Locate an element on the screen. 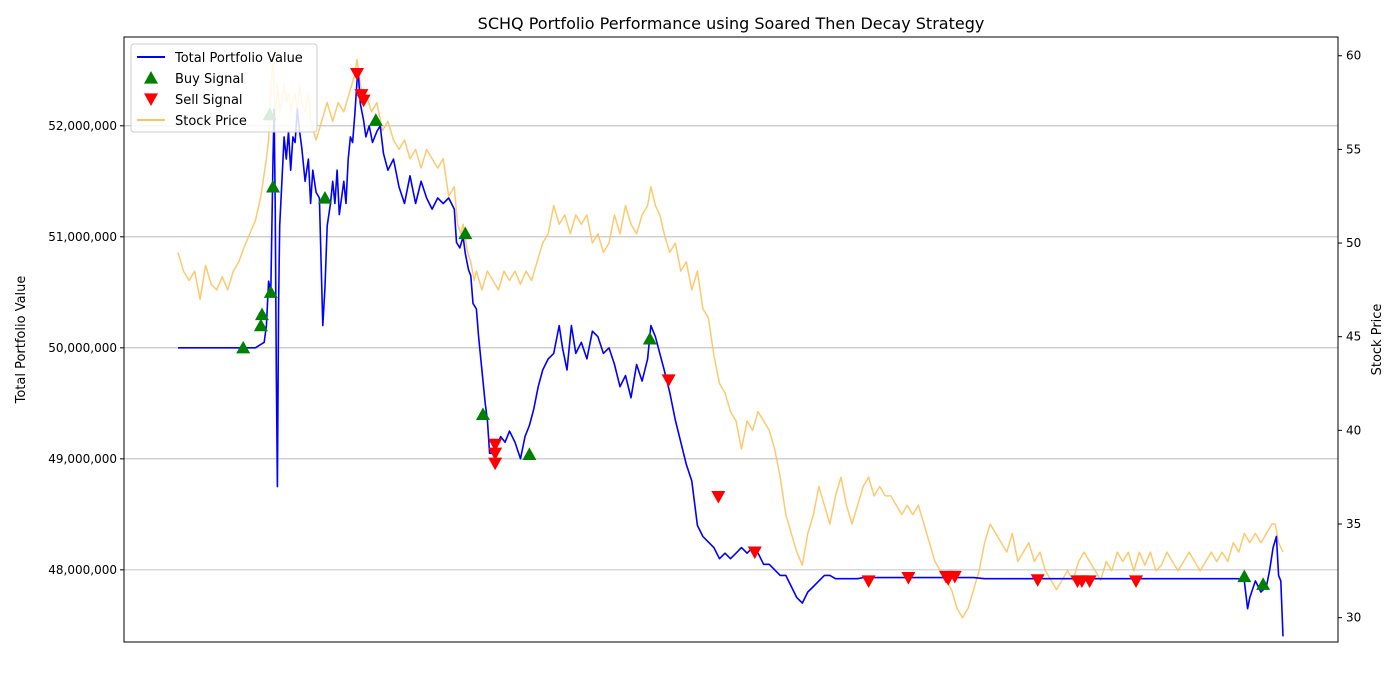 The height and width of the screenshot is (700, 1400). legend-sell-label: Sell Signal is located at coordinates (209, 100).